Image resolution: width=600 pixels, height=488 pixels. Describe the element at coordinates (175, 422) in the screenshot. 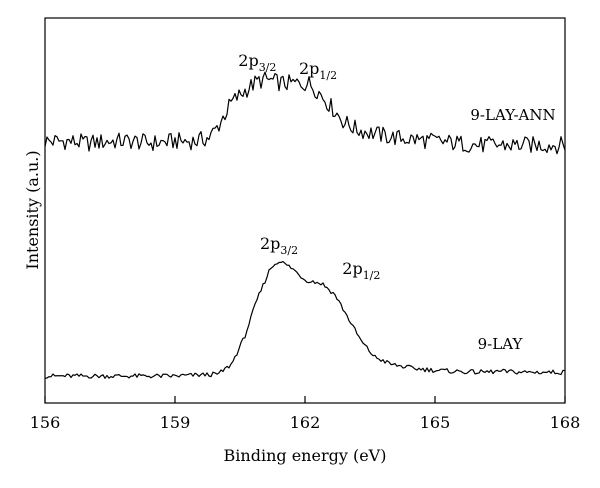

I see `x-tick-label: 159` at that location.